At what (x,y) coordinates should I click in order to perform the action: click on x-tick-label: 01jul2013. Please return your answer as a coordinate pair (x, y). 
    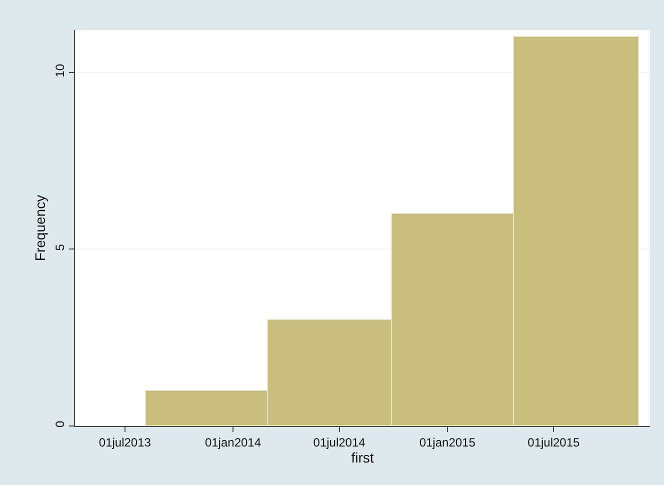
    Looking at the image, I should click on (125, 442).